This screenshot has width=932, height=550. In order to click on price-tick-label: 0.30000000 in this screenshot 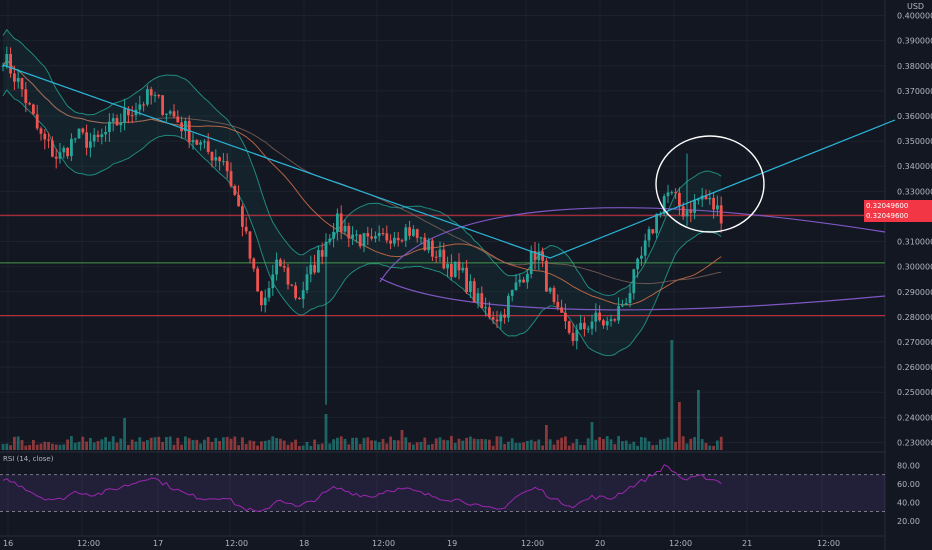, I will do `click(914, 267)`.